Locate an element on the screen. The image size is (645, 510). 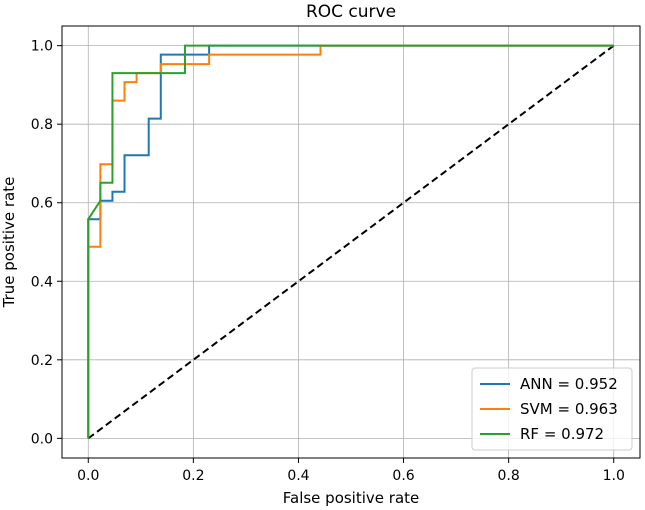
x-axis-label: False positive rate is located at coordinates (351, 498).